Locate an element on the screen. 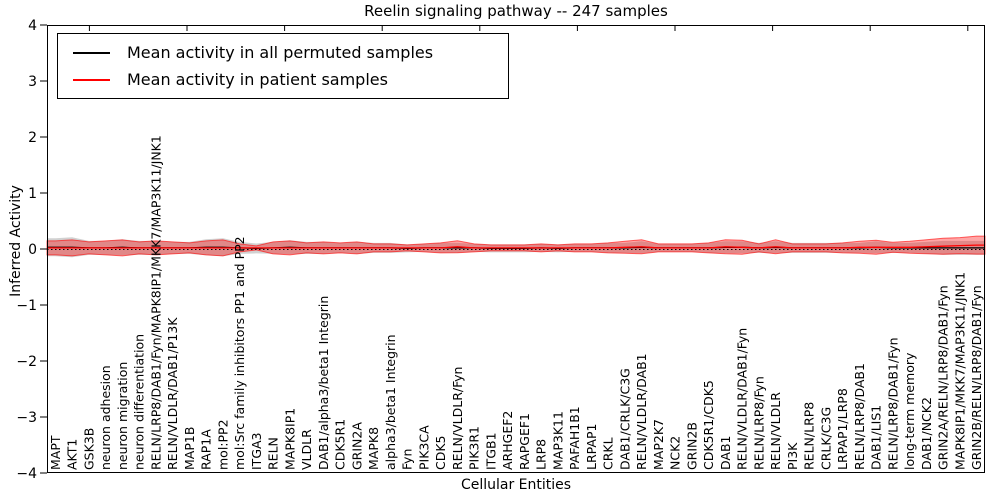  x-tick-label: RELN/VLDLR/DAB1 is located at coordinates (641, 411).